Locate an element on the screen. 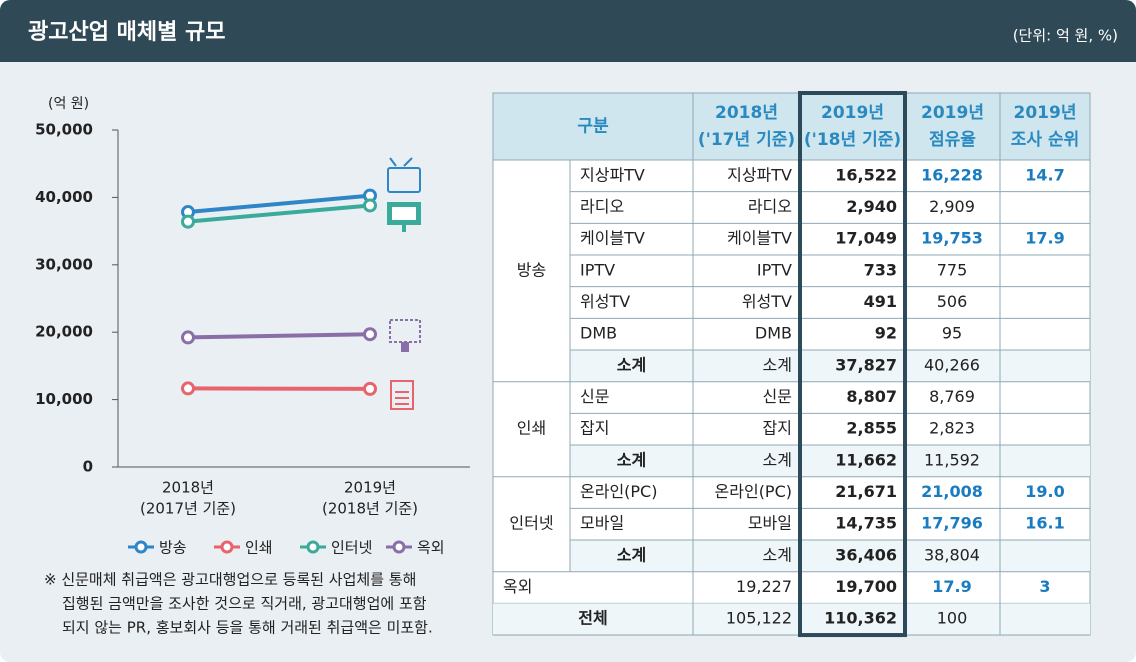 This screenshot has height=662, width=1136. highlight-frame is located at coordinates (852, 364).